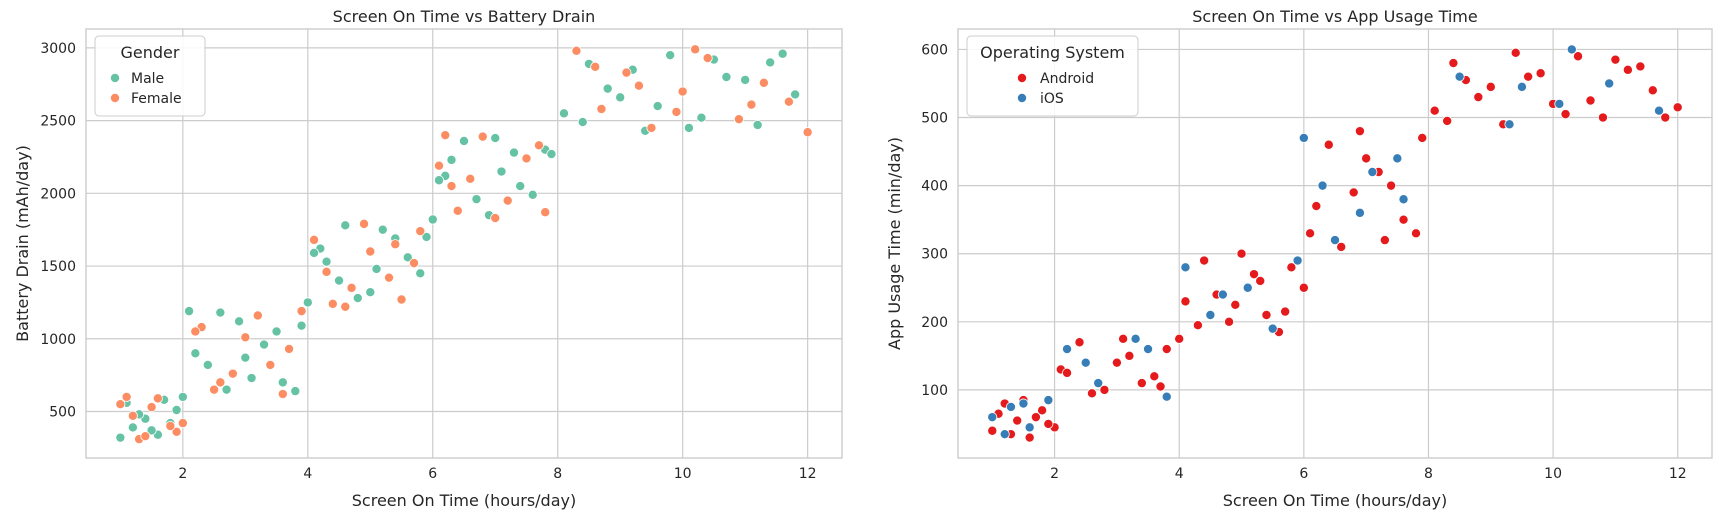 The image size is (1720, 519). What do you see at coordinates (58, 267) in the screenshot?
I see `y-tick-label: 1500` at bounding box center [58, 267].